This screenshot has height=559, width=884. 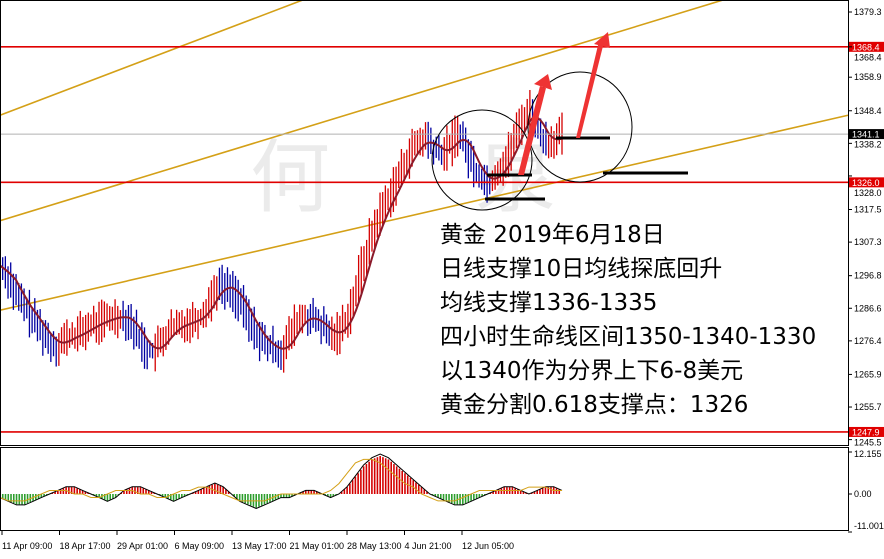 What do you see at coordinates (488, 546) in the screenshot?
I see `x-tick-label: 12 Jun 05:00` at bounding box center [488, 546].